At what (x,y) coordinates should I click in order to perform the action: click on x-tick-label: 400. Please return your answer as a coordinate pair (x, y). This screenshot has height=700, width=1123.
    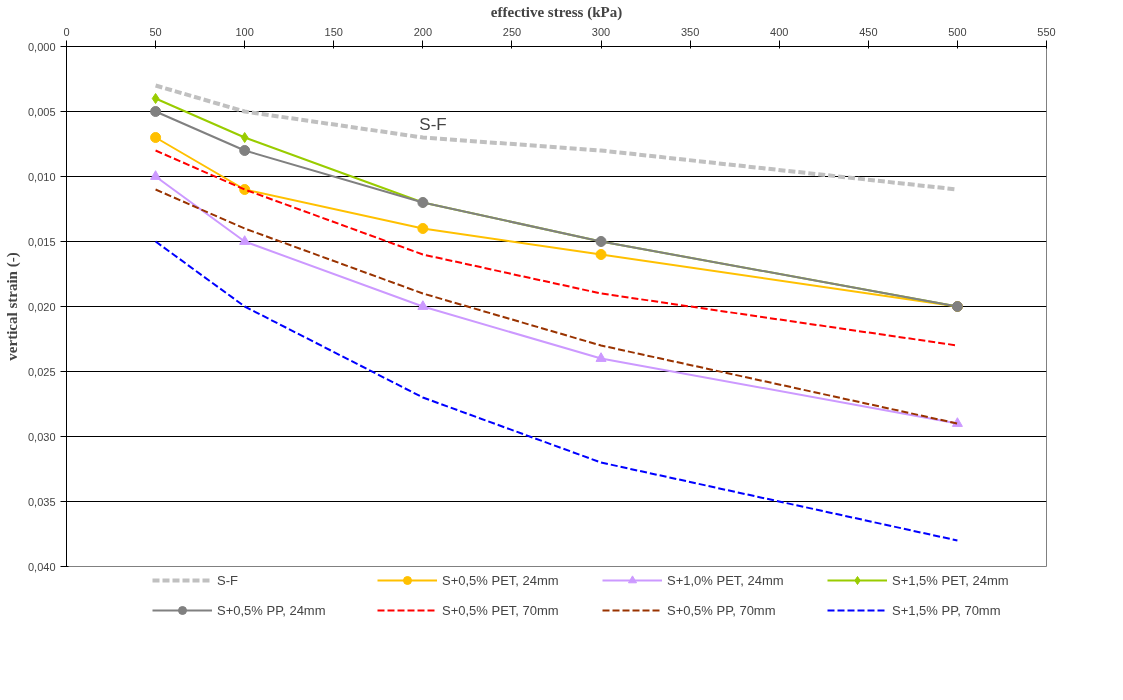
    Looking at the image, I should click on (779, 31).